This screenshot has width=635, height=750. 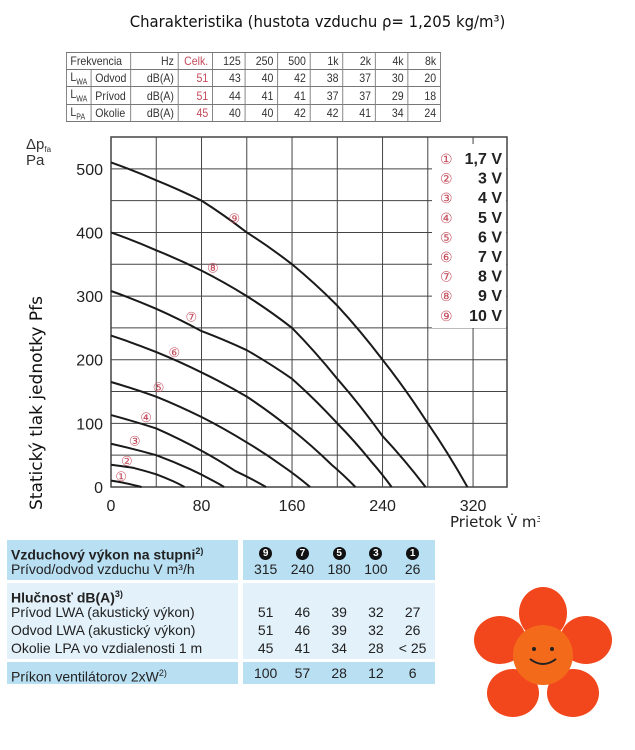 I want to click on value-cell: 315, so click(x=265, y=569).